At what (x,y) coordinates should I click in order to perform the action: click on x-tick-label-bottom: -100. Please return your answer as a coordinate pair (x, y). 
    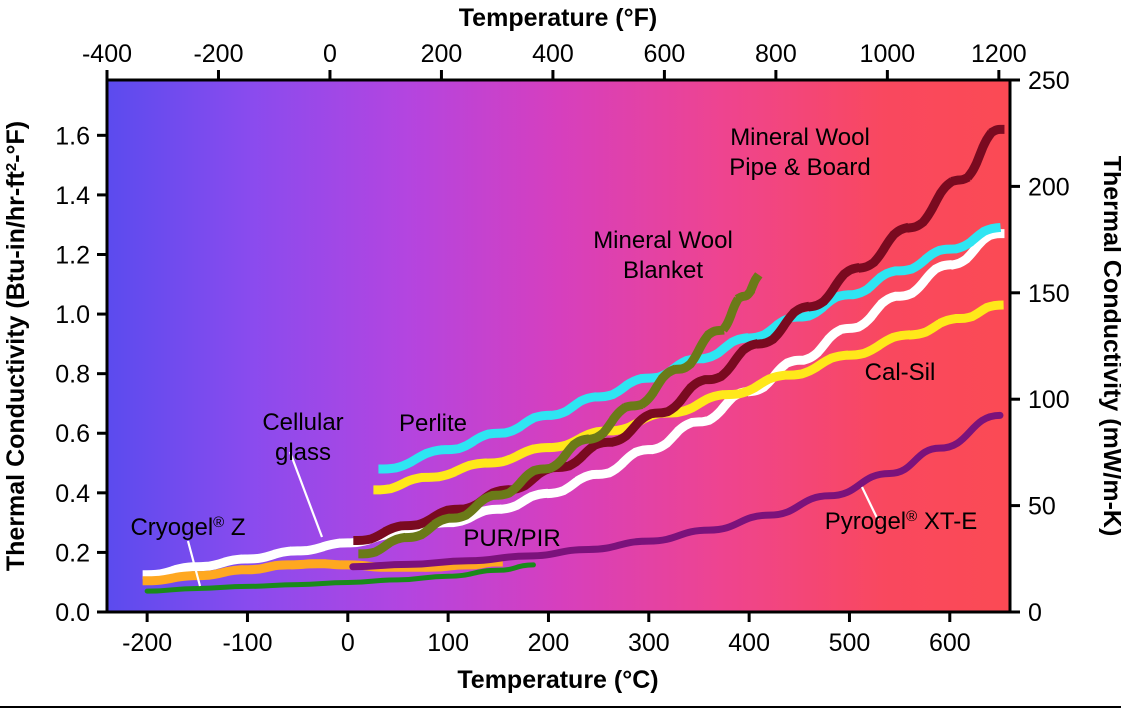
    Looking at the image, I should click on (247, 643).